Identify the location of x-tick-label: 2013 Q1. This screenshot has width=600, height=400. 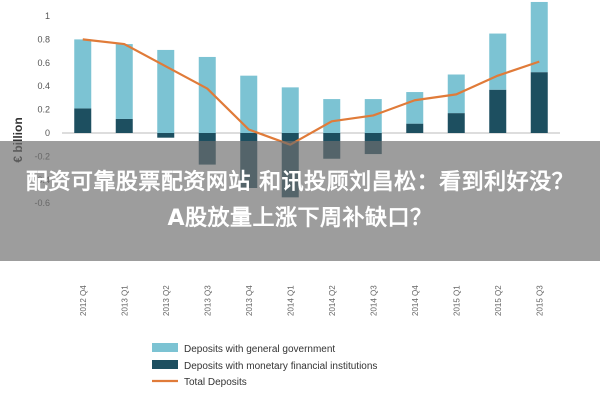
(124, 300).